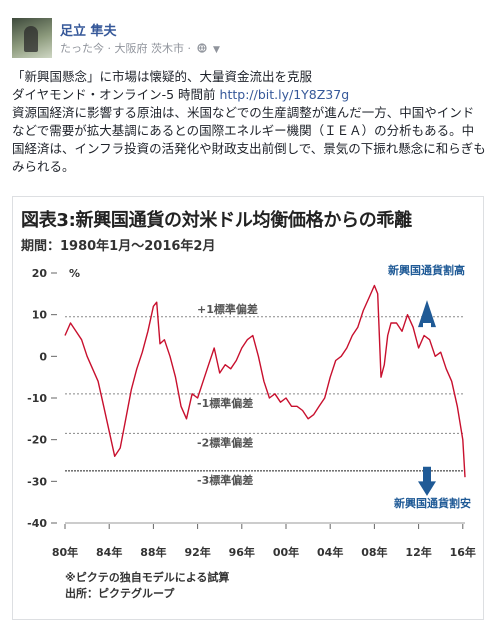 The height and width of the screenshot is (627, 488). What do you see at coordinates (374, 552) in the screenshot?
I see `x-tick-label: 08年` at bounding box center [374, 552].